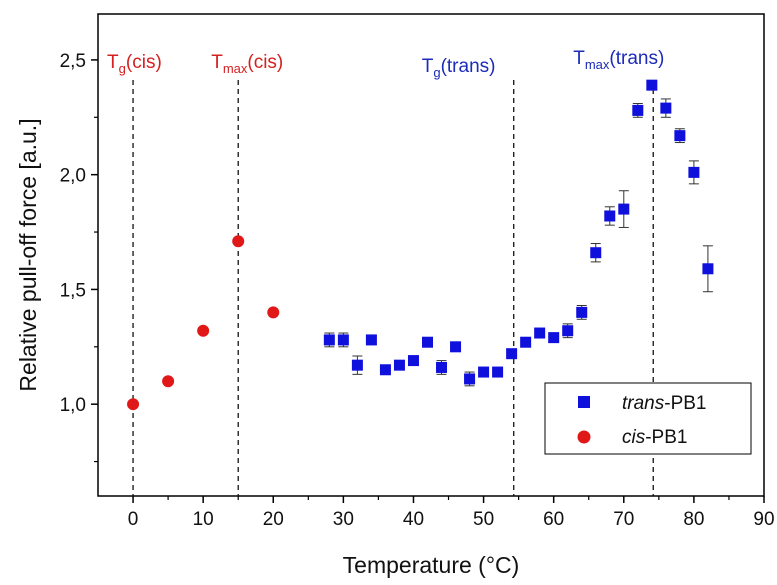 The image size is (777, 585). I want to click on x-tick-label: 0, so click(133, 519).